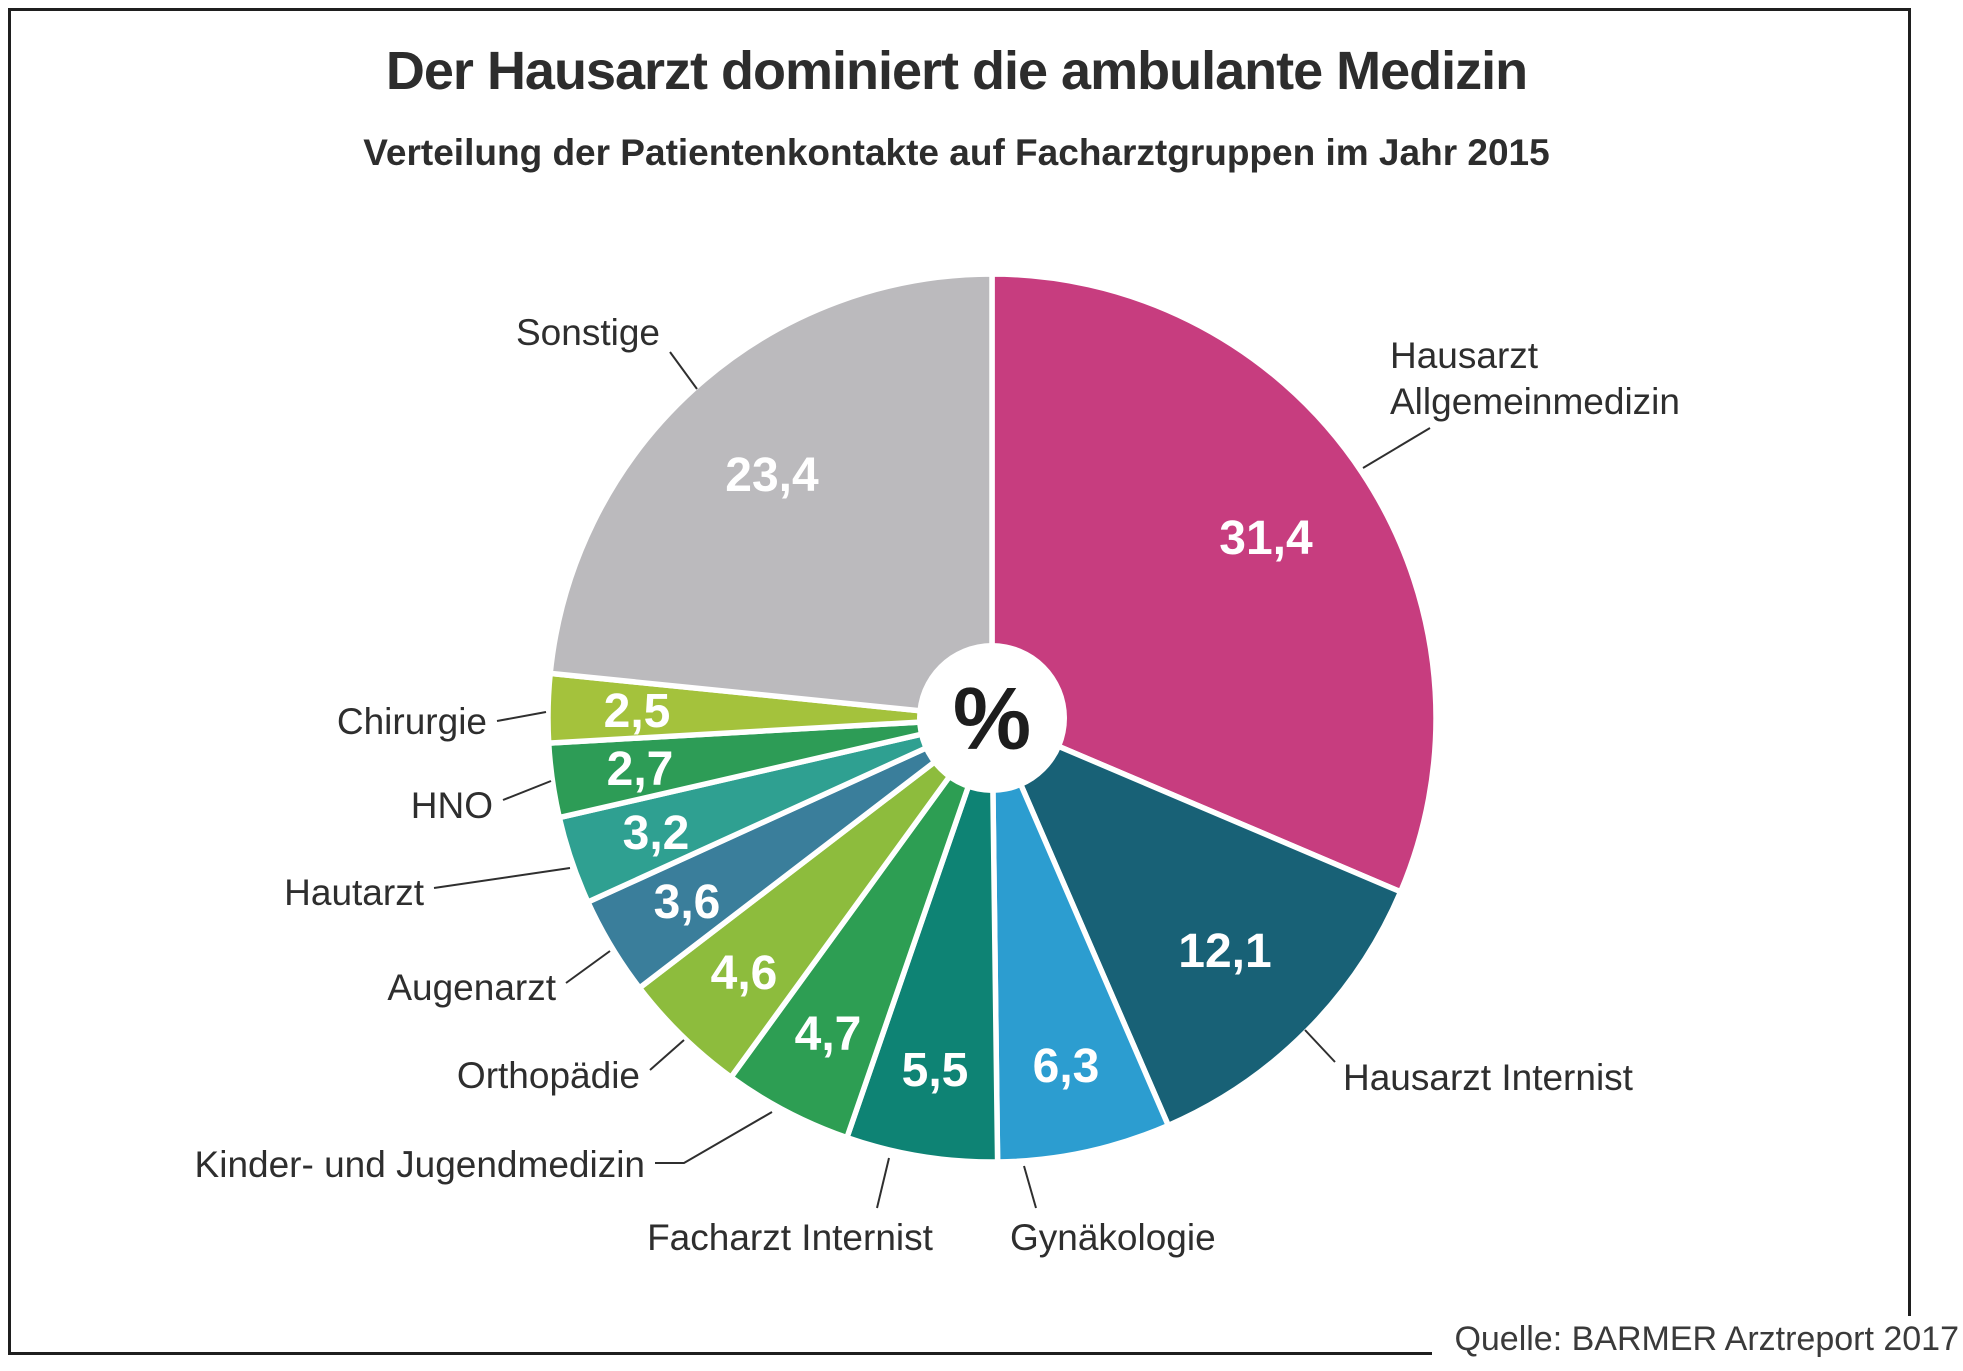 Image resolution: width=1963 pixels, height=1371 pixels. Describe the element at coordinates (935, 1070) in the screenshot. I see `slice-value-facharzt-internist: 5,5` at that location.